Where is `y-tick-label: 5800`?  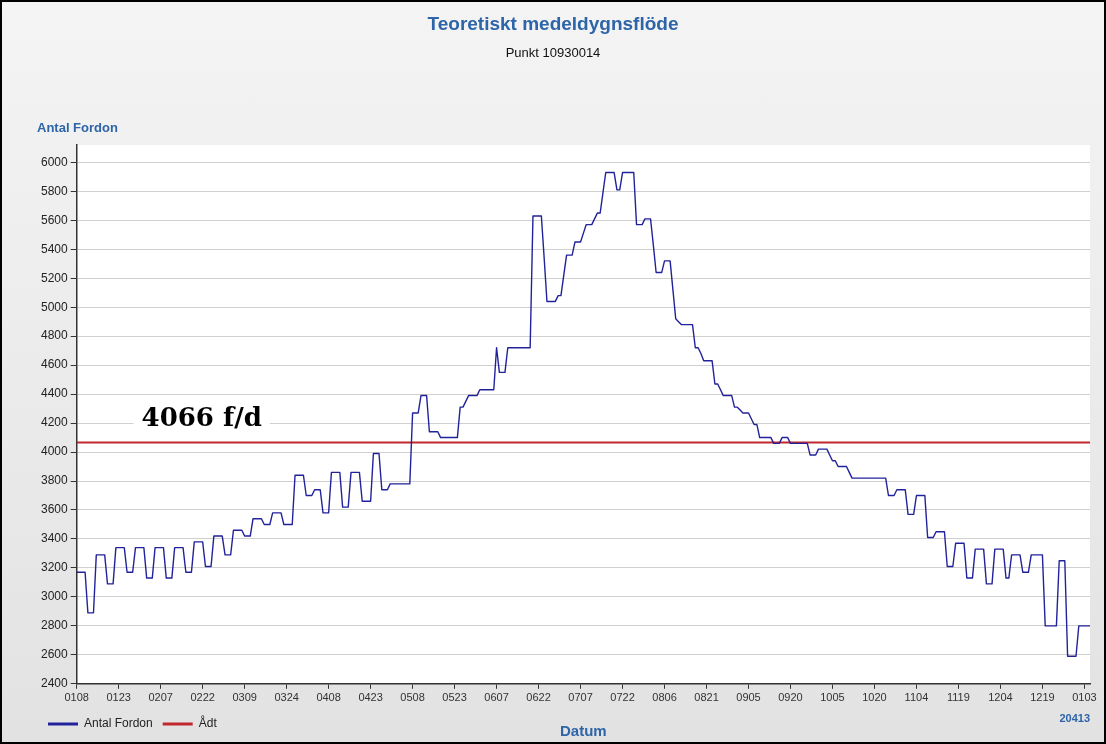
y-tick-label: 5800 is located at coordinates (54, 190).